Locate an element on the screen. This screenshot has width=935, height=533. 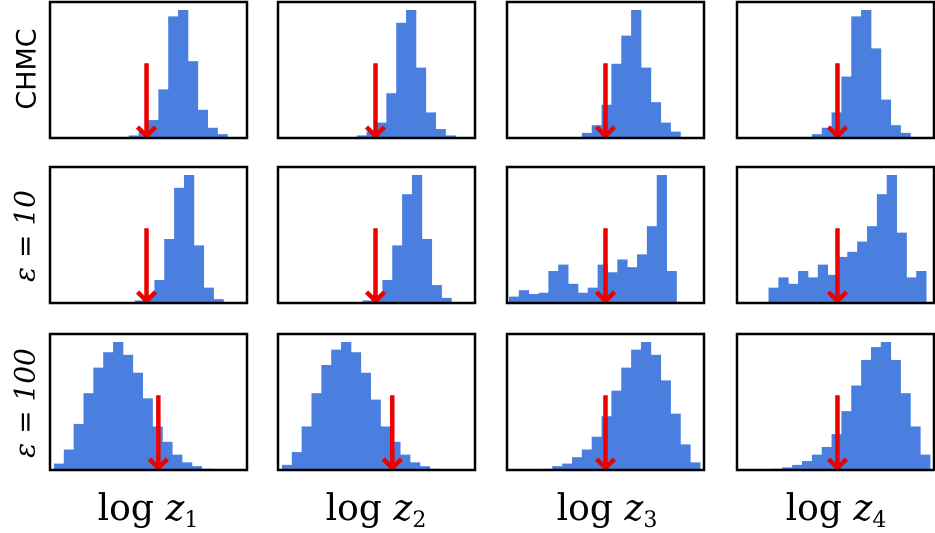
panel-r2-c1 is located at coordinates (376, 402).